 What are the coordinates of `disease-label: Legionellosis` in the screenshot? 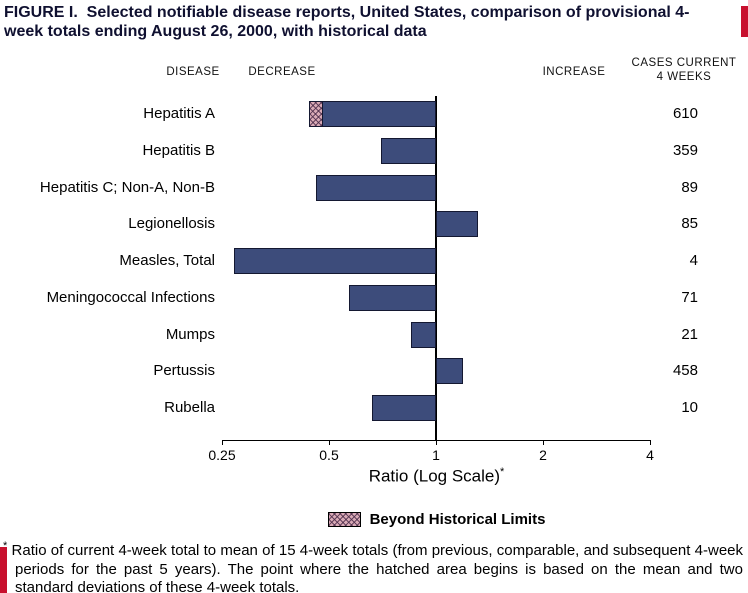 It's located at (171, 224).